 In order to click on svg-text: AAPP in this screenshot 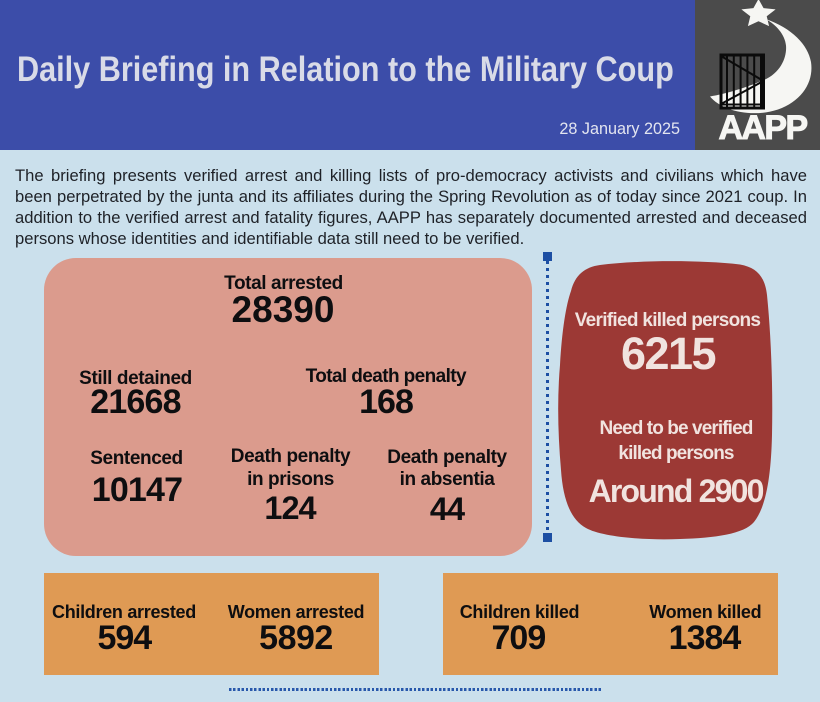, I will do `click(762, 128)`.